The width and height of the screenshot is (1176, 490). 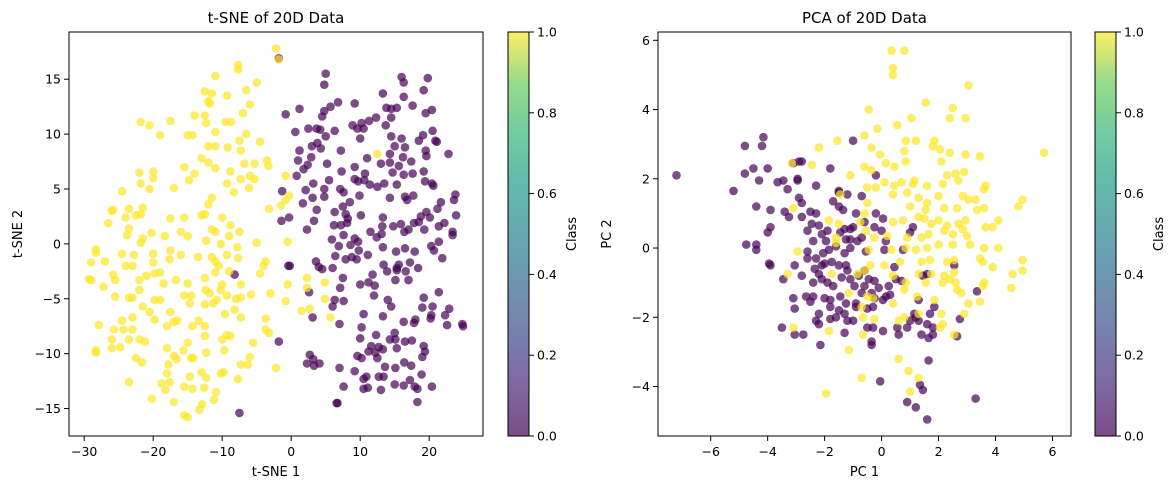 I want to click on colorbar-tick-label: 0.6, so click(x=1134, y=193).